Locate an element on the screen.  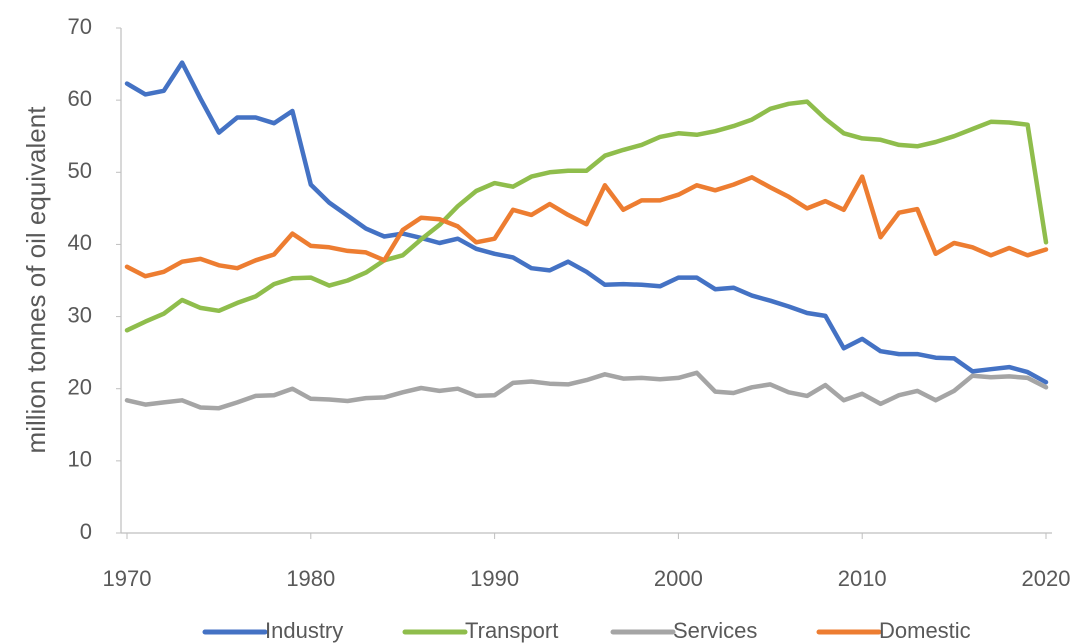
x-tick-label: 1970 is located at coordinates (127, 578).